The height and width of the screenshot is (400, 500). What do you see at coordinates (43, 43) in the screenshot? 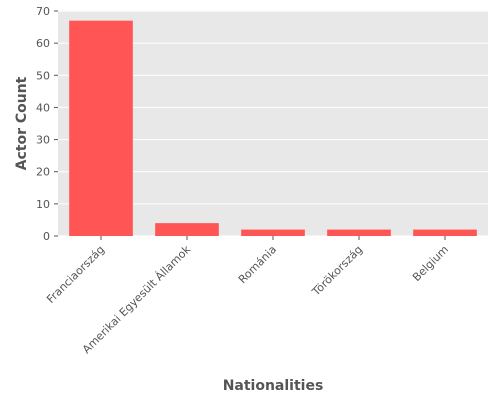
I see `y-tick-label: 60` at bounding box center [43, 43].